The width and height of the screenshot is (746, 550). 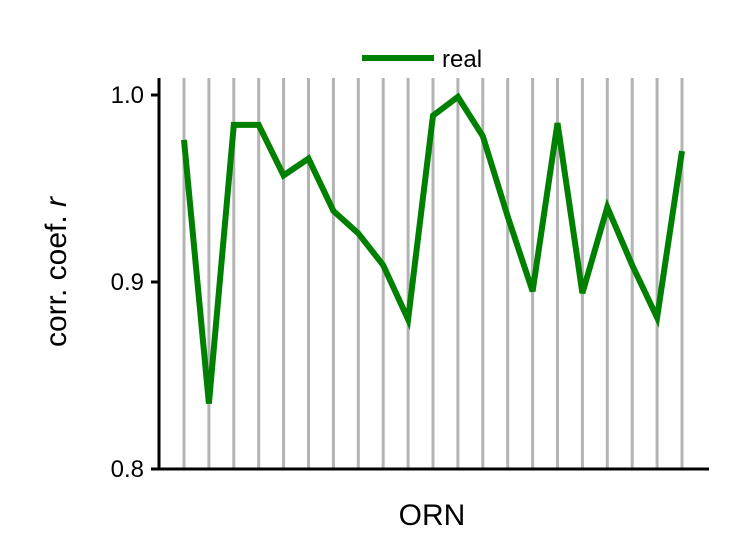 I want to click on y-axis-title: corr. coef. r, so click(x=56, y=271).